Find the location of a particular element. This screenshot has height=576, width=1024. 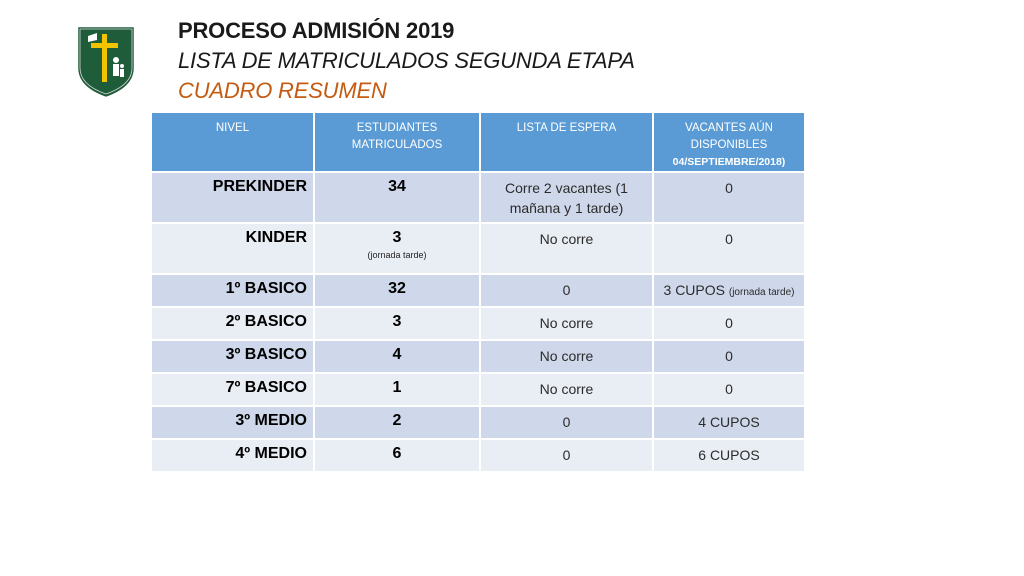

table-row: 3º MEDIO 2 0 4 CUPOS is located at coordinates (478, 422).